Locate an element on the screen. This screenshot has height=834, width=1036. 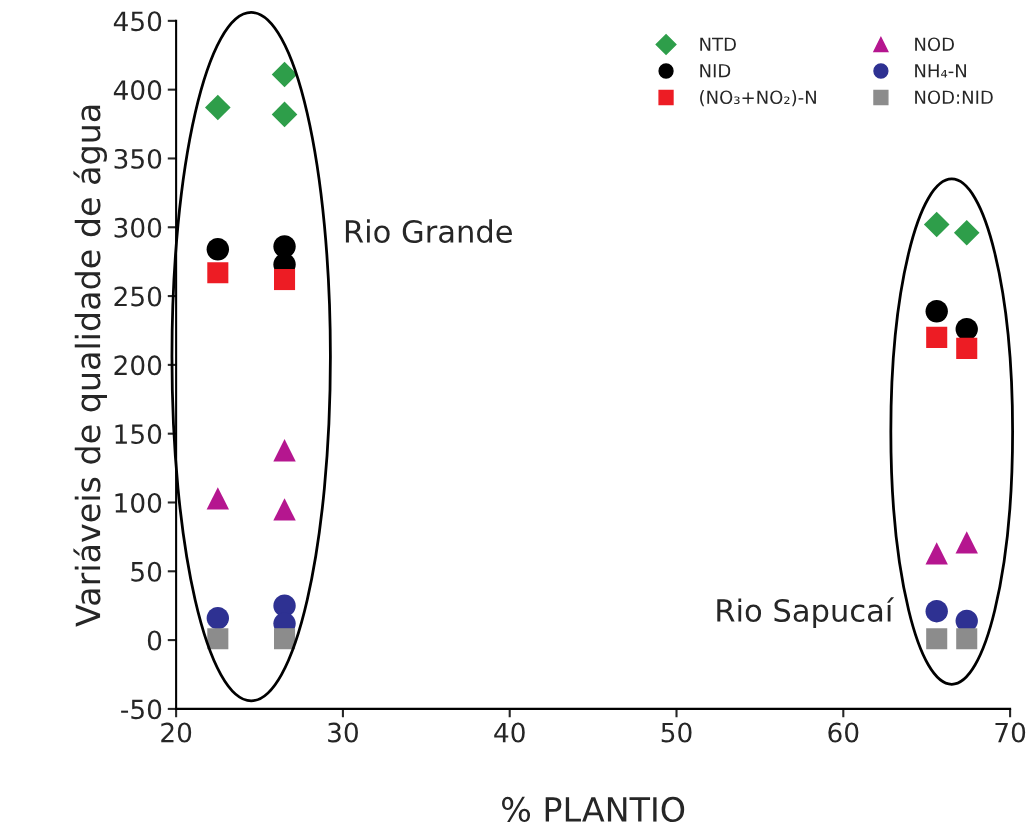
x-tick-label: 40 is located at coordinates (509, 732).